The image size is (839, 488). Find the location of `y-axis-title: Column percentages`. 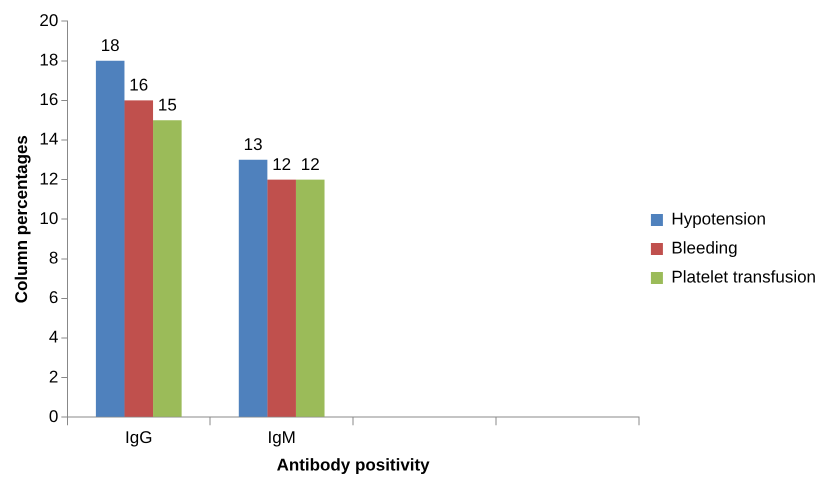

y-axis-title: Column percentages is located at coordinates (21, 219).